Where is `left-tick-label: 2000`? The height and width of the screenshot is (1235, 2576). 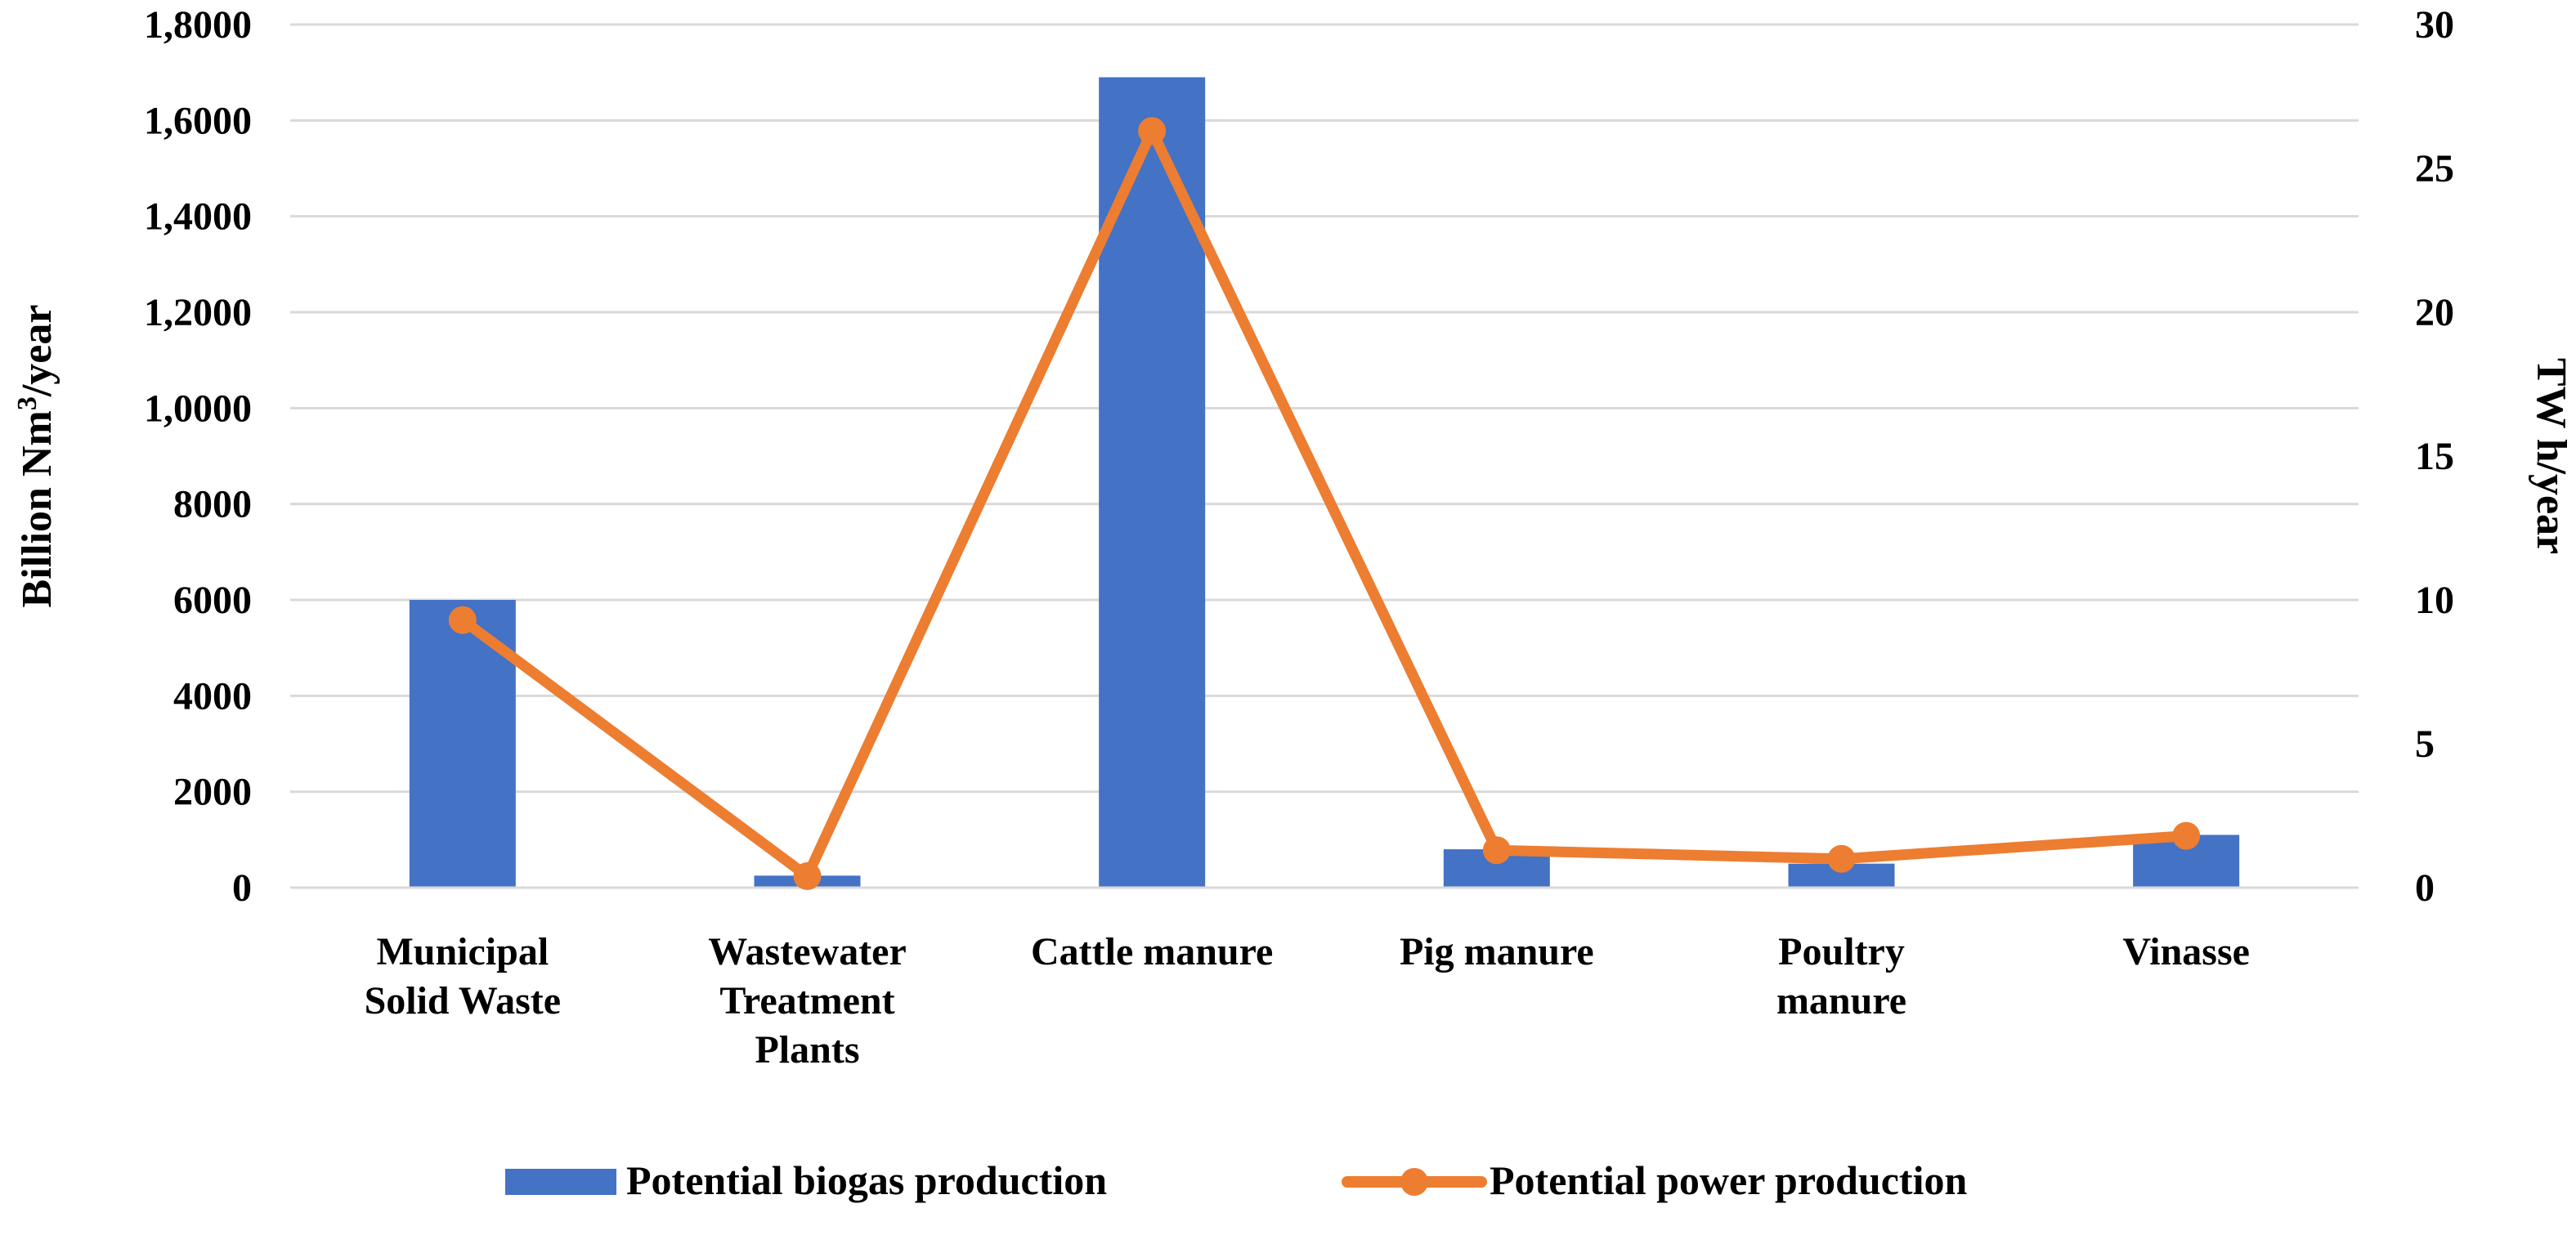 left-tick-label: 2000 is located at coordinates (212, 792).